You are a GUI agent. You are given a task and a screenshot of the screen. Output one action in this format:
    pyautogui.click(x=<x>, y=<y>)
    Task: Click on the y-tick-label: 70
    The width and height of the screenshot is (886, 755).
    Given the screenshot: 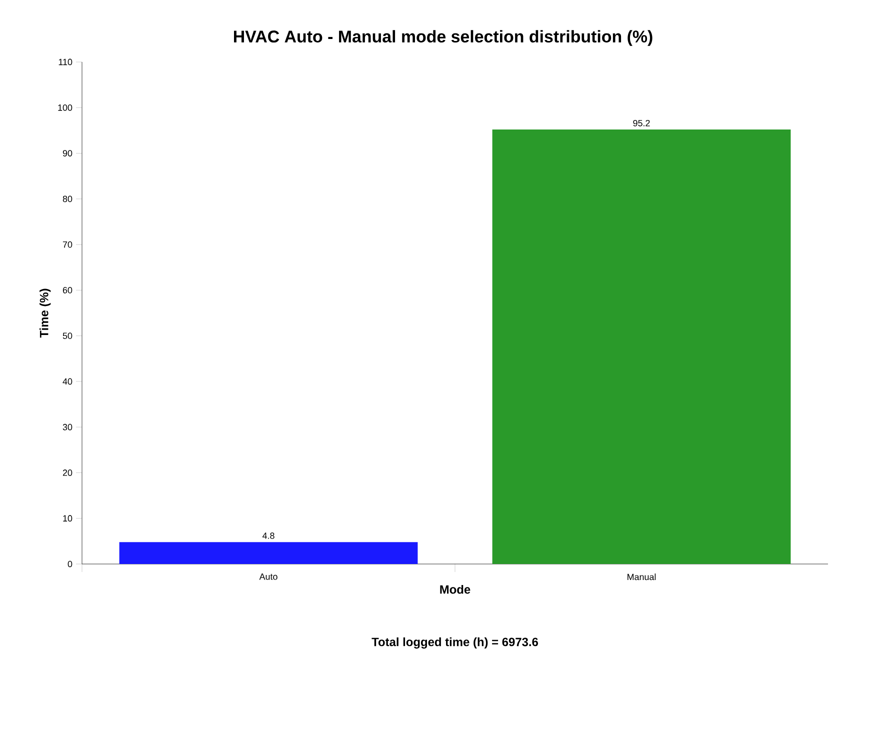 What is the action you would take?
    pyautogui.click(x=67, y=244)
    